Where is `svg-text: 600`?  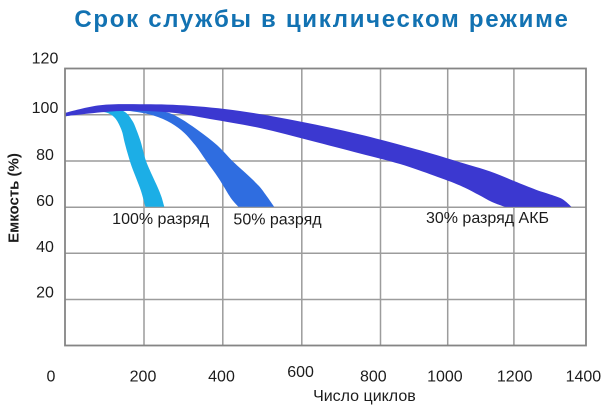
svg-text: 600 is located at coordinates (300, 372).